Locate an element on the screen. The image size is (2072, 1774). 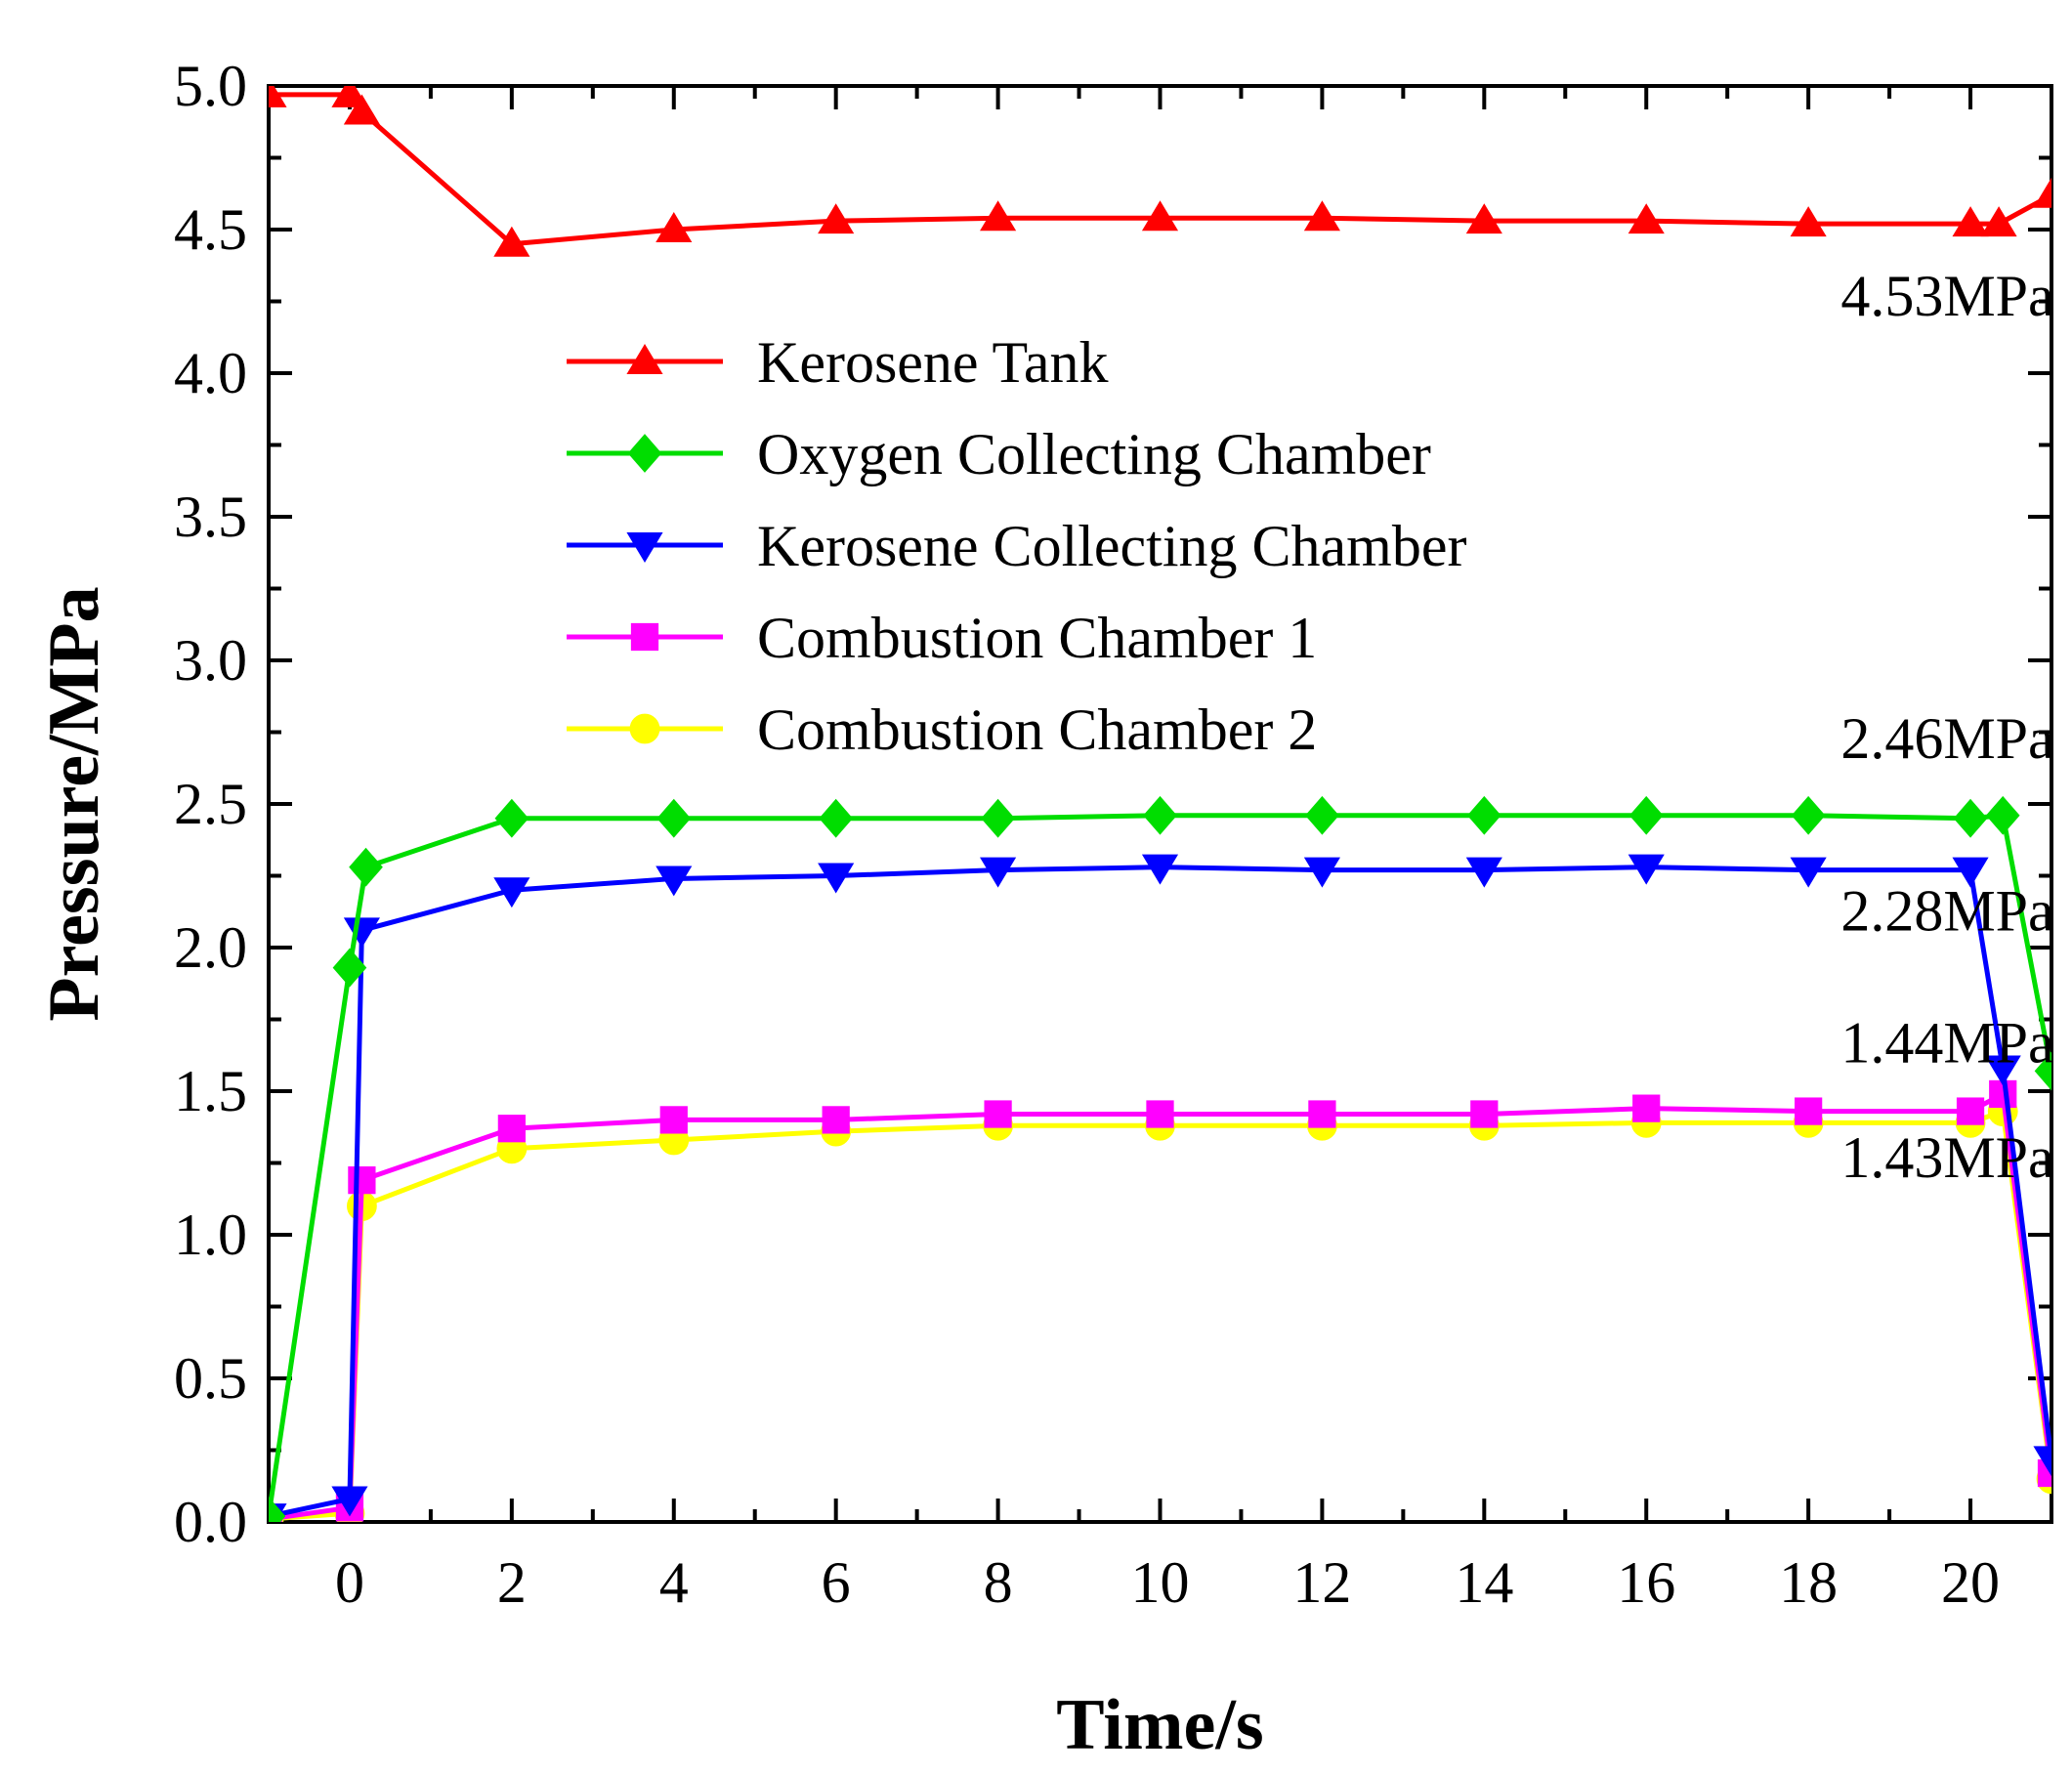
legend-label: Combustion Chamber 2 is located at coordinates (1037, 729).